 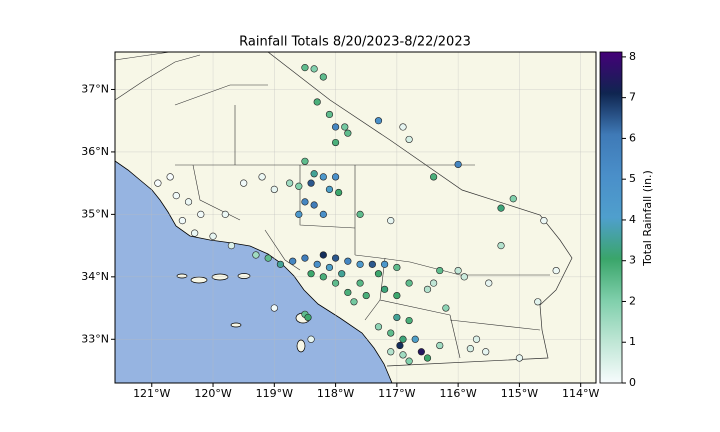 I want to click on x-tick-label: 121°W, so click(x=151, y=393).